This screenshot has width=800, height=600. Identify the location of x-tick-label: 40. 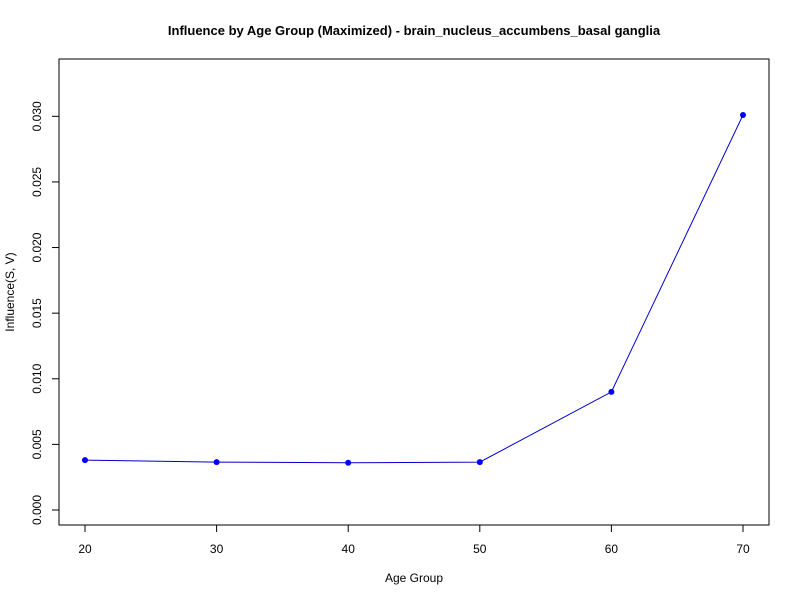
(349, 549).